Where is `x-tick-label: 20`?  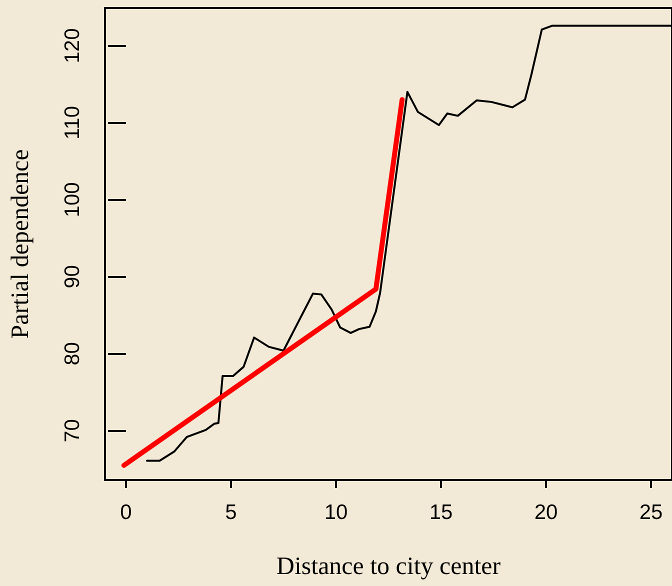 x-tick-label: 20 is located at coordinates (546, 512).